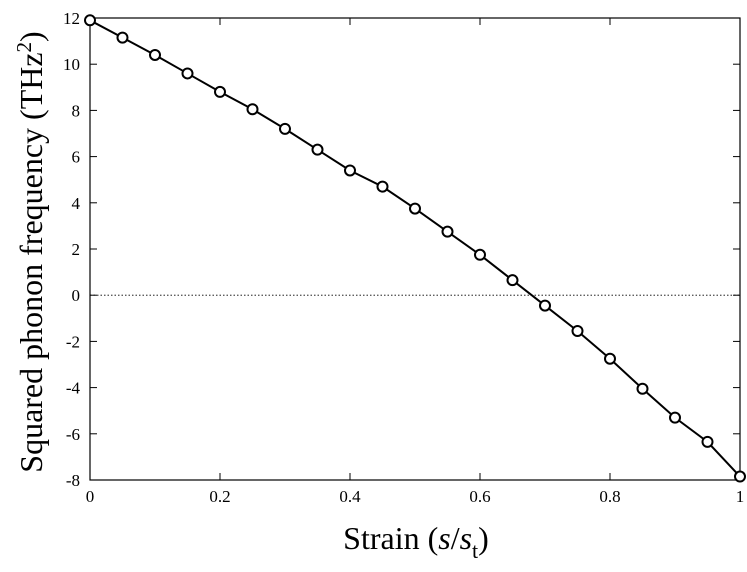 This screenshot has width=747, height=572. I want to click on y-tick-label: 8, so click(76, 110).